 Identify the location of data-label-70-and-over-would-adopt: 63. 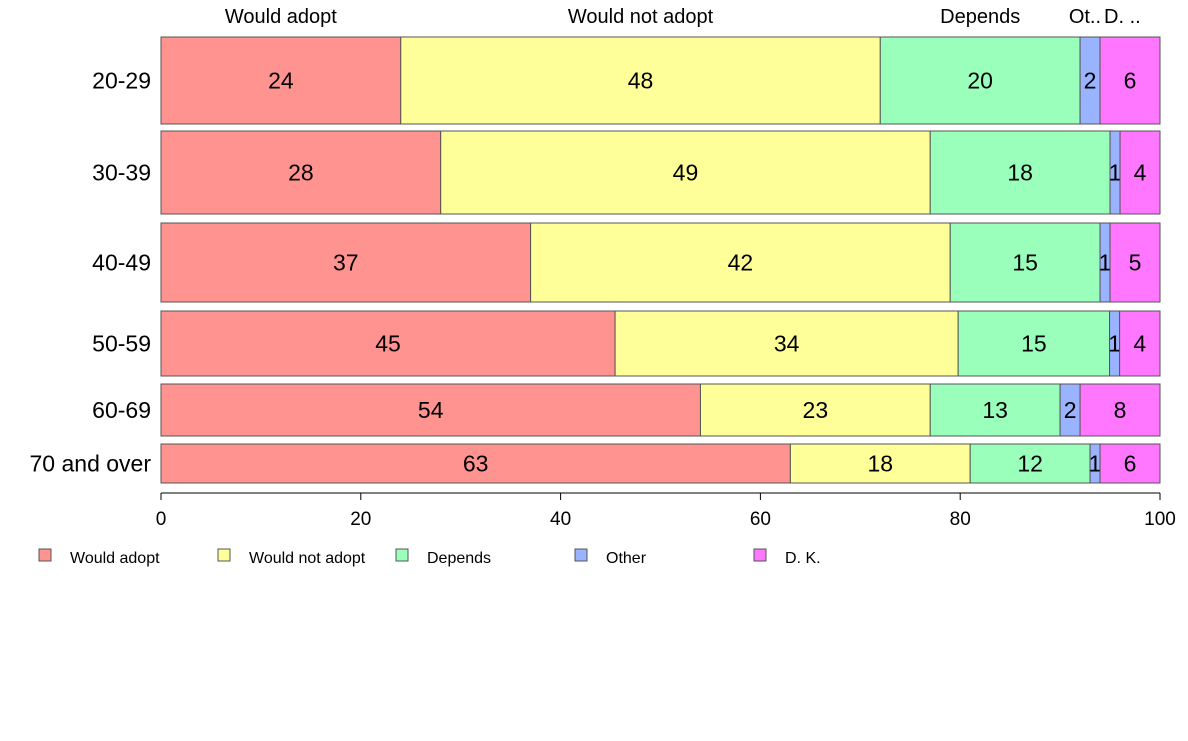
(476, 464).